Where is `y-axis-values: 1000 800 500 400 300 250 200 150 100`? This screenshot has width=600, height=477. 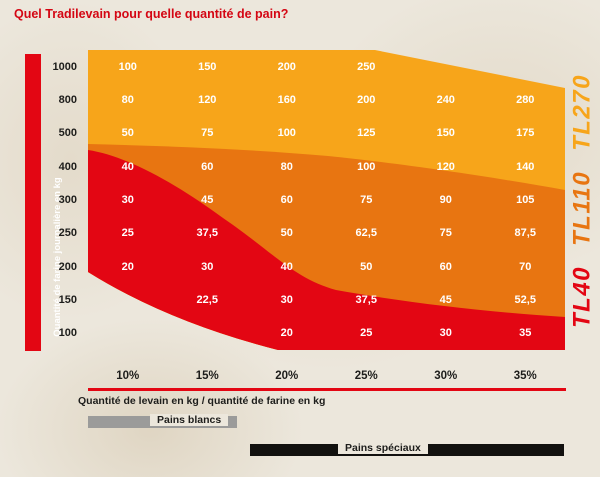
y-axis-values: 1000 800 500 400 300 250 200 150 100 is located at coordinates (62, 200).